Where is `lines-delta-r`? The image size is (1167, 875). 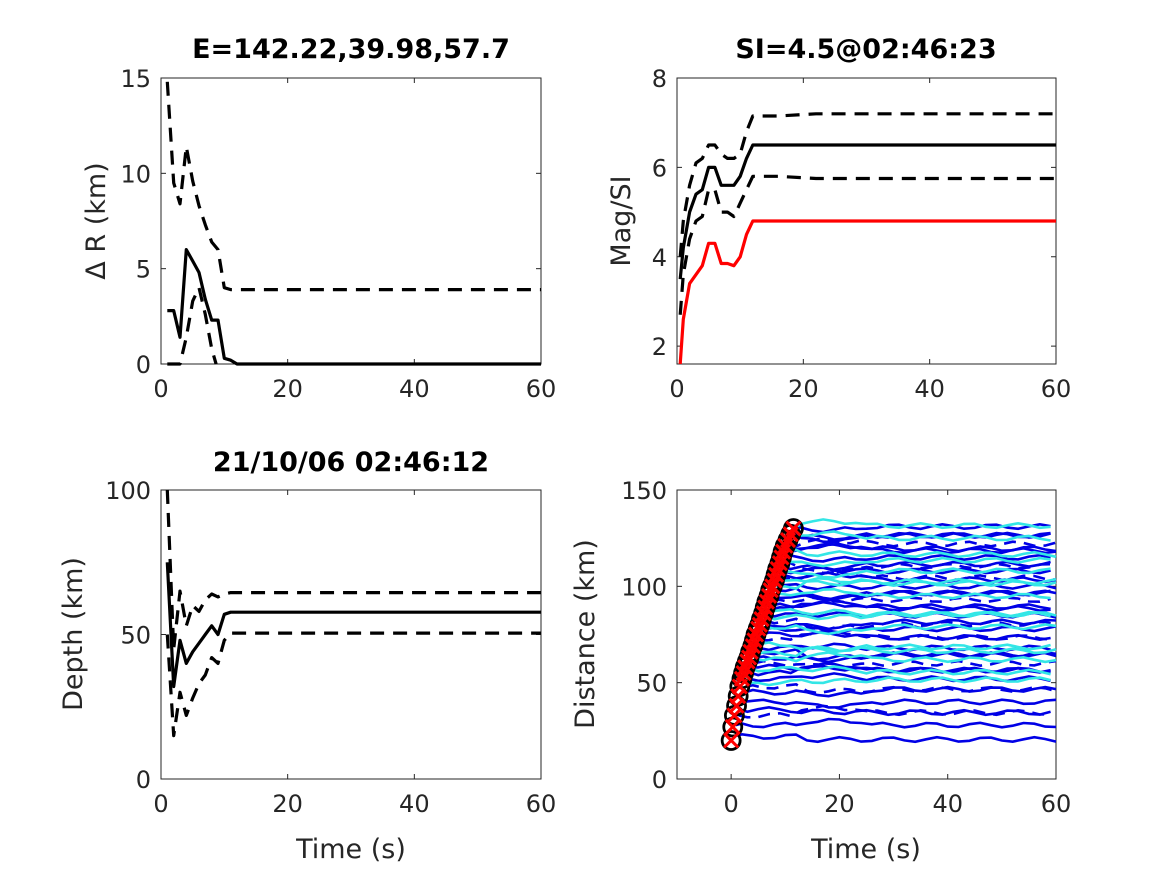 lines-delta-r is located at coordinates (353, 223).